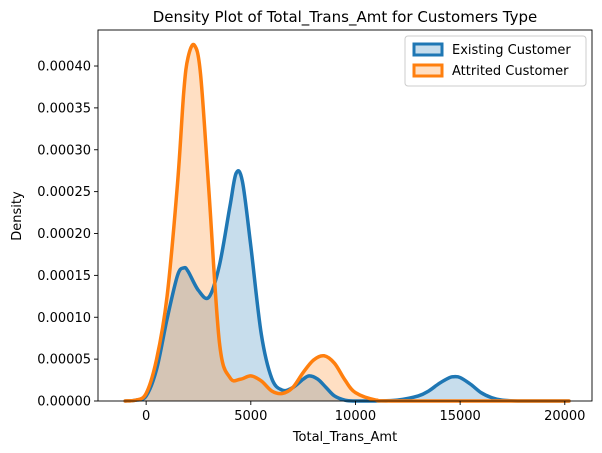  I want to click on x-tick-label: 5000, so click(250, 416).